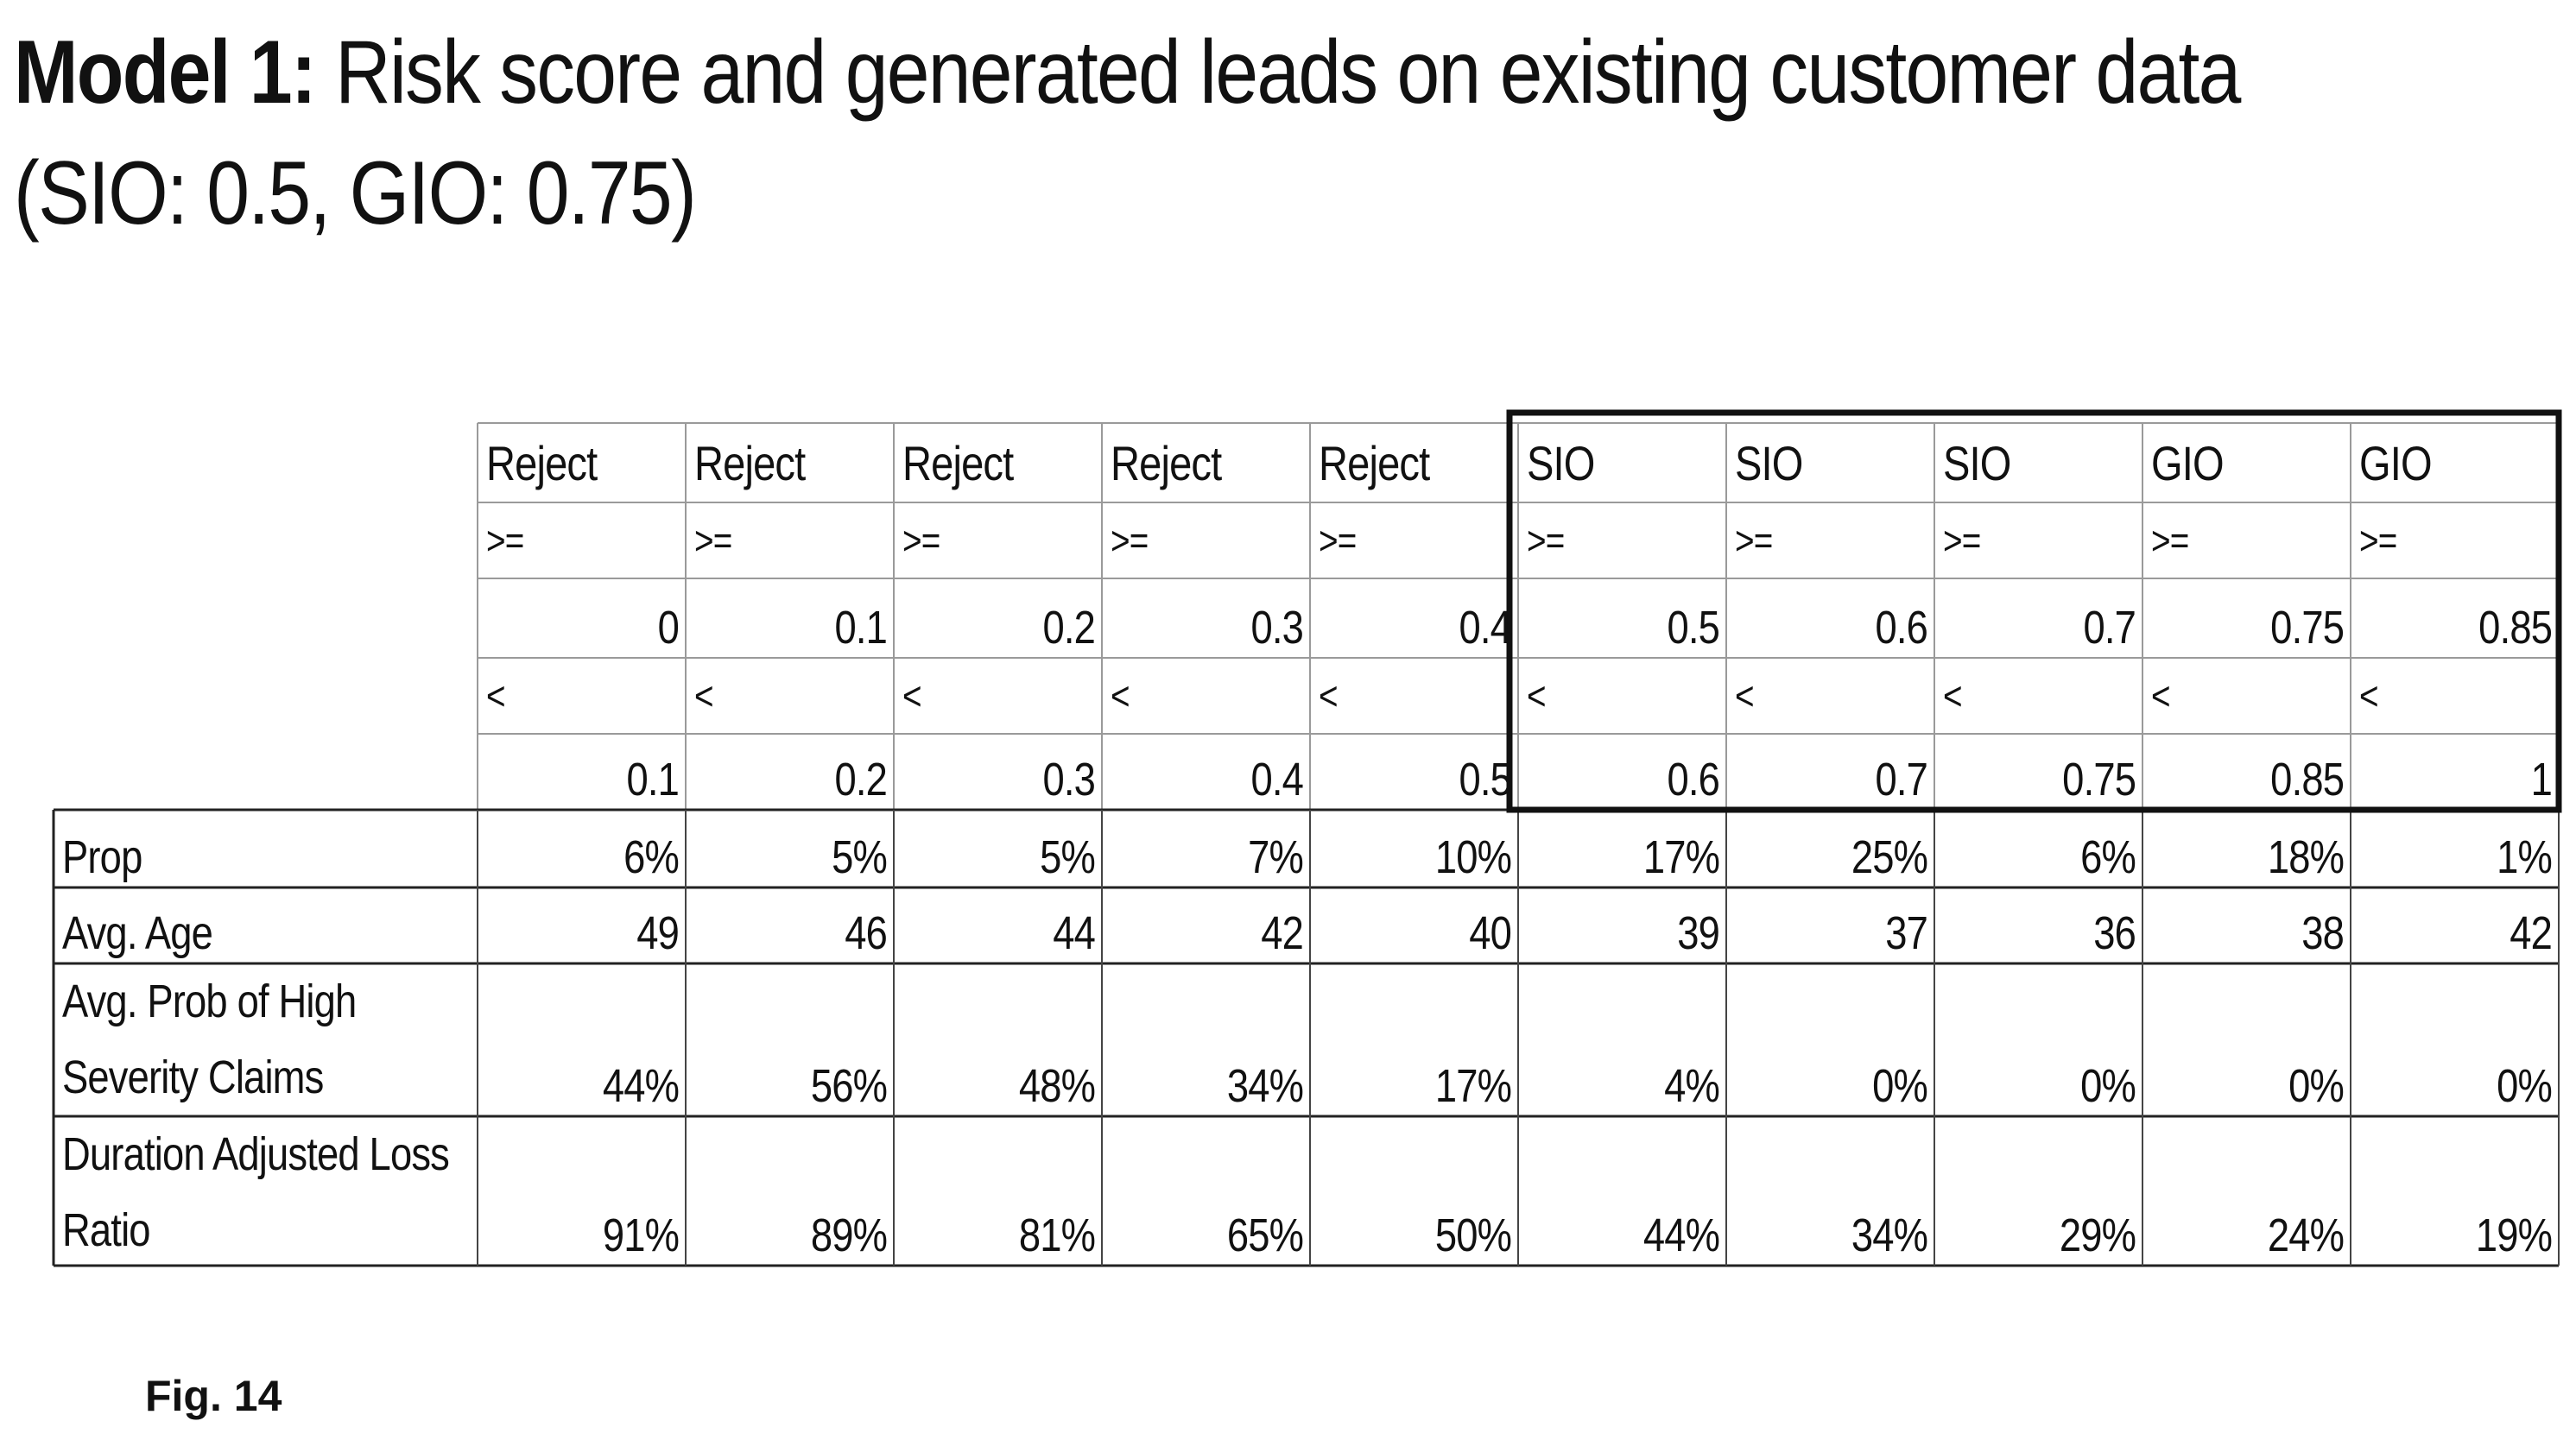 The width and height of the screenshot is (2576, 1440). What do you see at coordinates (652, 780) in the screenshot?
I see `header-high-bound-text: 0.1` at bounding box center [652, 780].